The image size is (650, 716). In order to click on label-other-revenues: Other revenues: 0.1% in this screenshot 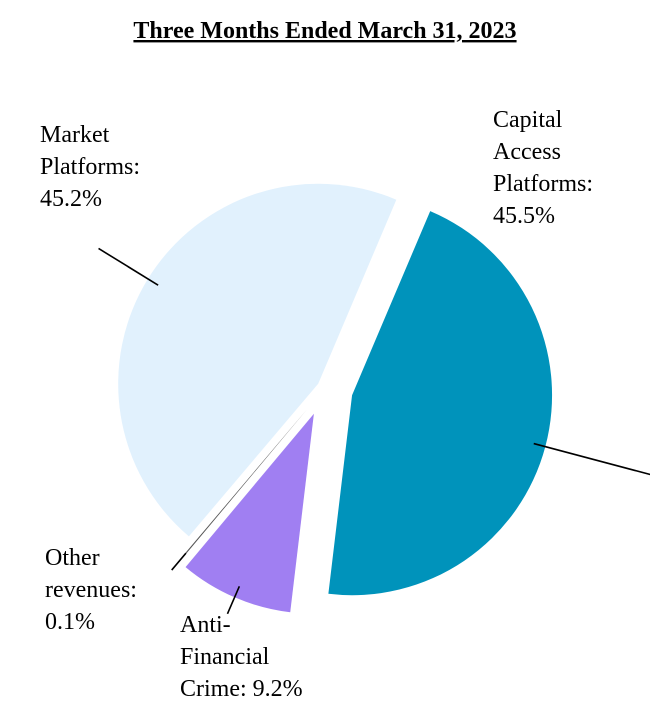, I will do `click(91, 590)`.